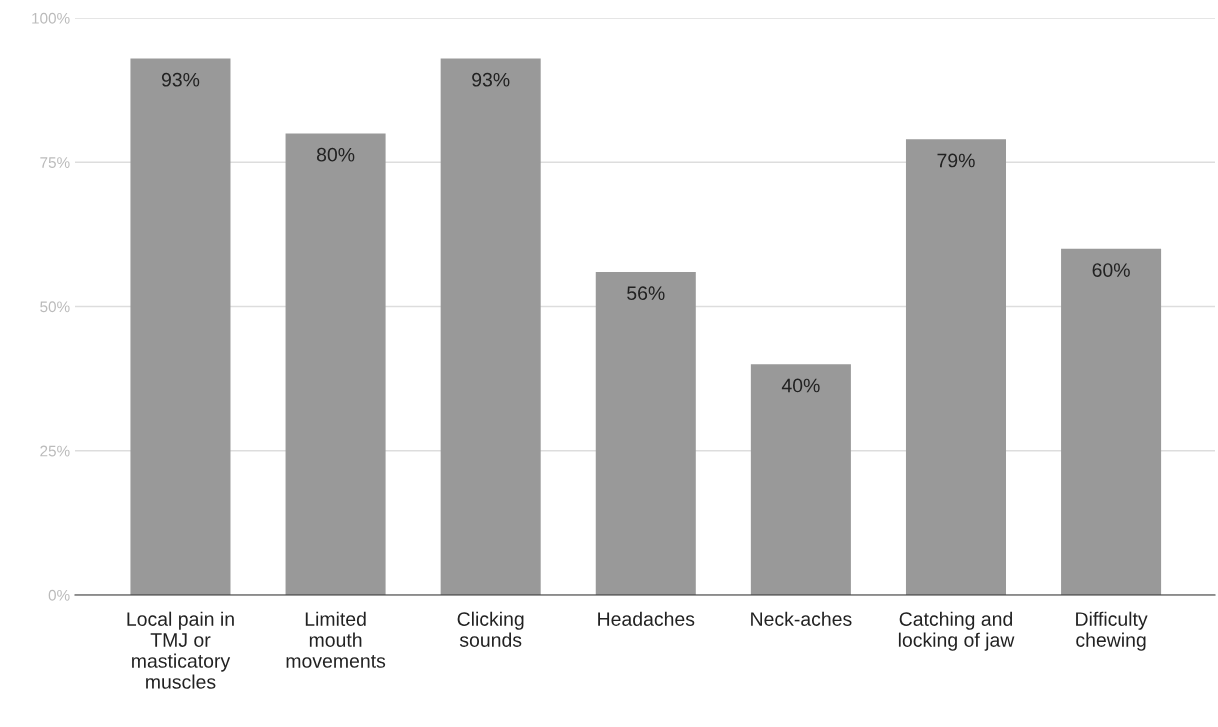  Describe the element at coordinates (1111, 270) in the screenshot. I see `data-label: 60%` at that location.